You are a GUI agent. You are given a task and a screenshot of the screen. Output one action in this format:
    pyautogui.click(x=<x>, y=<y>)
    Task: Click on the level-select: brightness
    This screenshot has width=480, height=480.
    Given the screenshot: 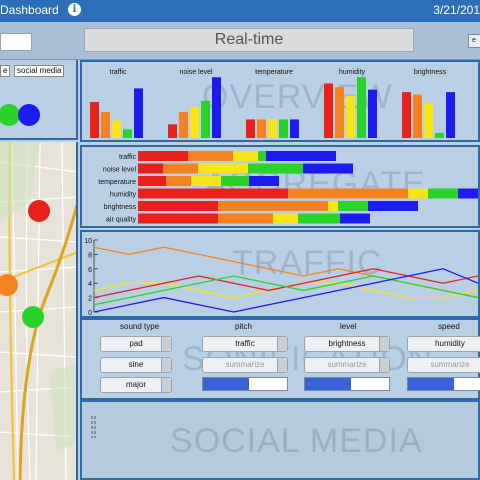 What is the action you would take?
    pyautogui.click(x=347, y=344)
    